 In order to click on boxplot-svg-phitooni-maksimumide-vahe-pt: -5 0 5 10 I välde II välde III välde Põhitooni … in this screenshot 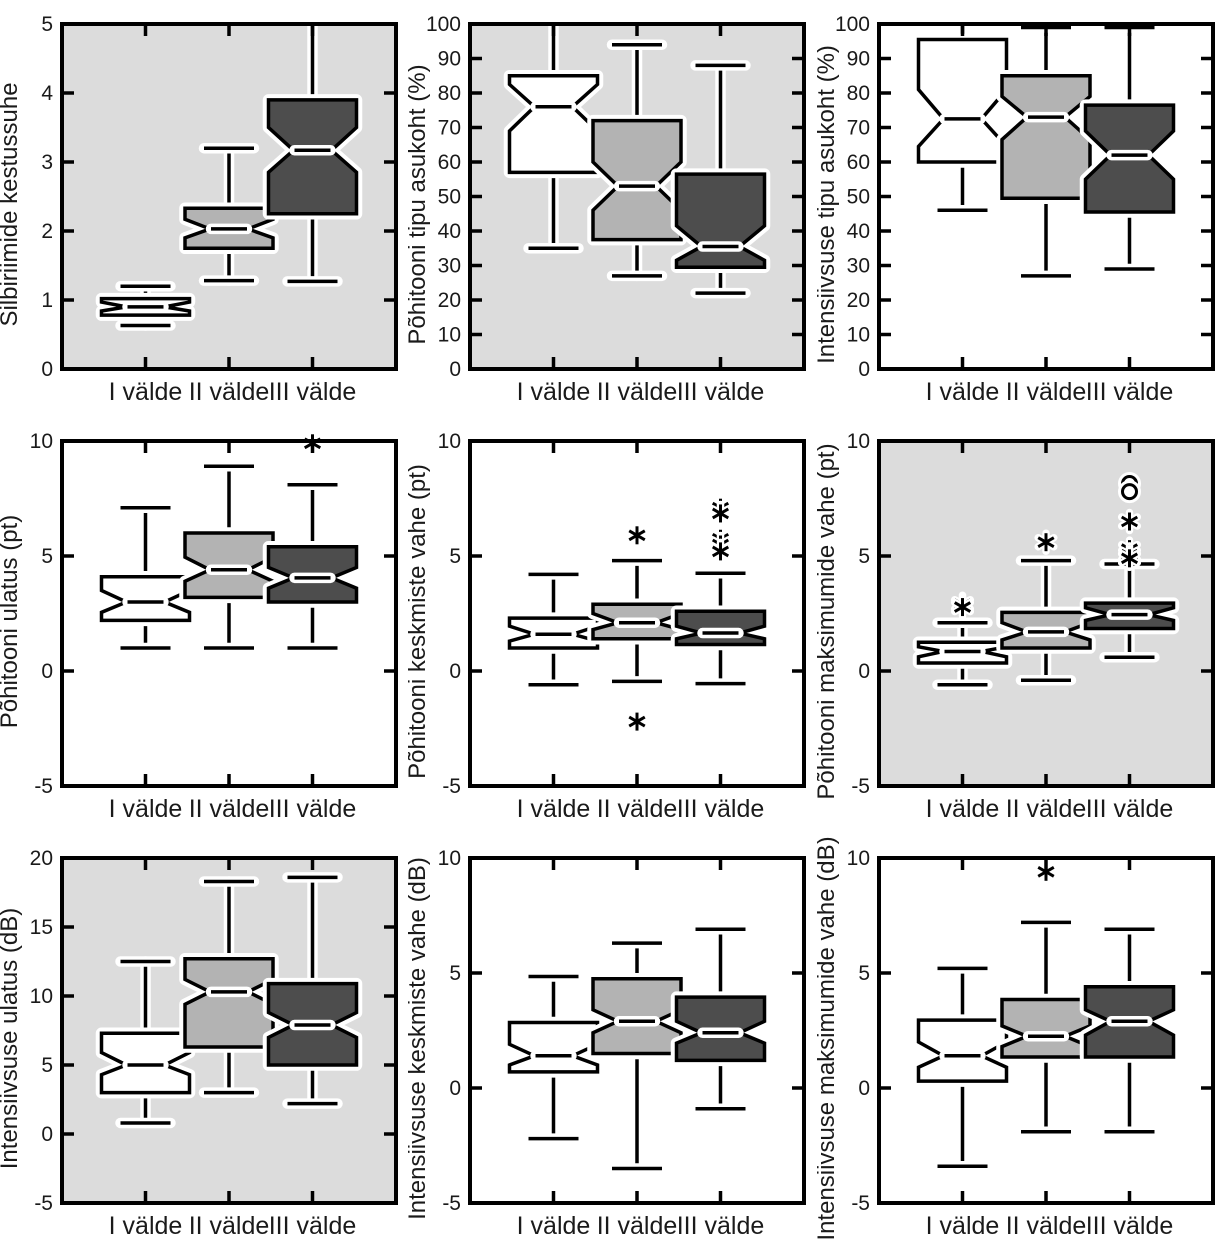, I will do `click(1016, 626)`.